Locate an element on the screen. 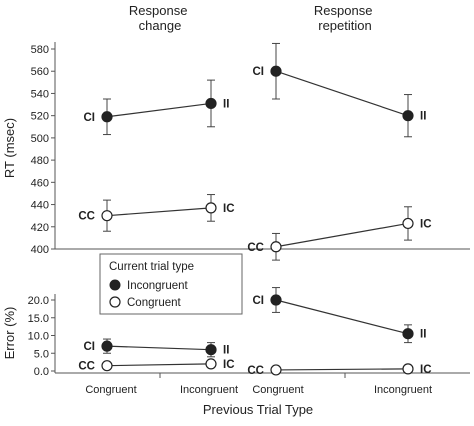 The height and width of the screenshot is (426, 474). rt-tick-label: 480 is located at coordinates (40, 161).